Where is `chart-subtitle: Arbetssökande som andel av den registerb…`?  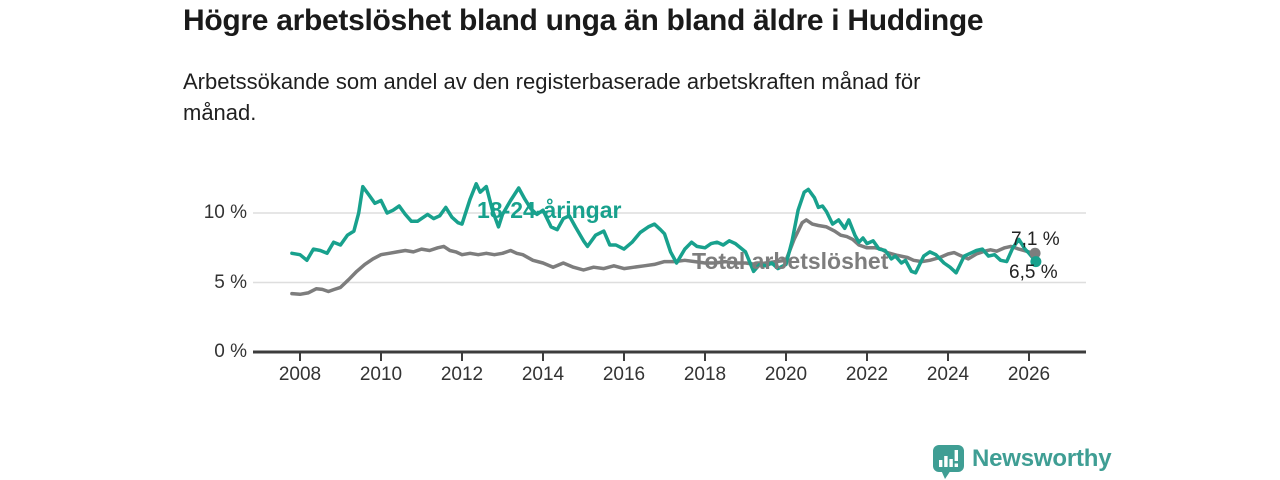 chart-subtitle: Arbetssökande som andel av den registerb… is located at coordinates (633, 97).